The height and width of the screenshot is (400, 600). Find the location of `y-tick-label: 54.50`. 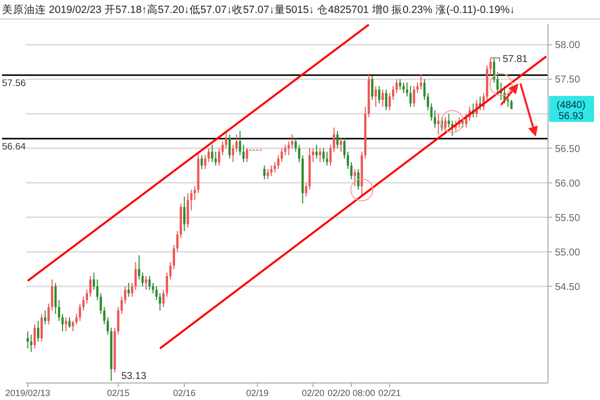

y-tick-label: 54.50 is located at coordinates (567, 287).